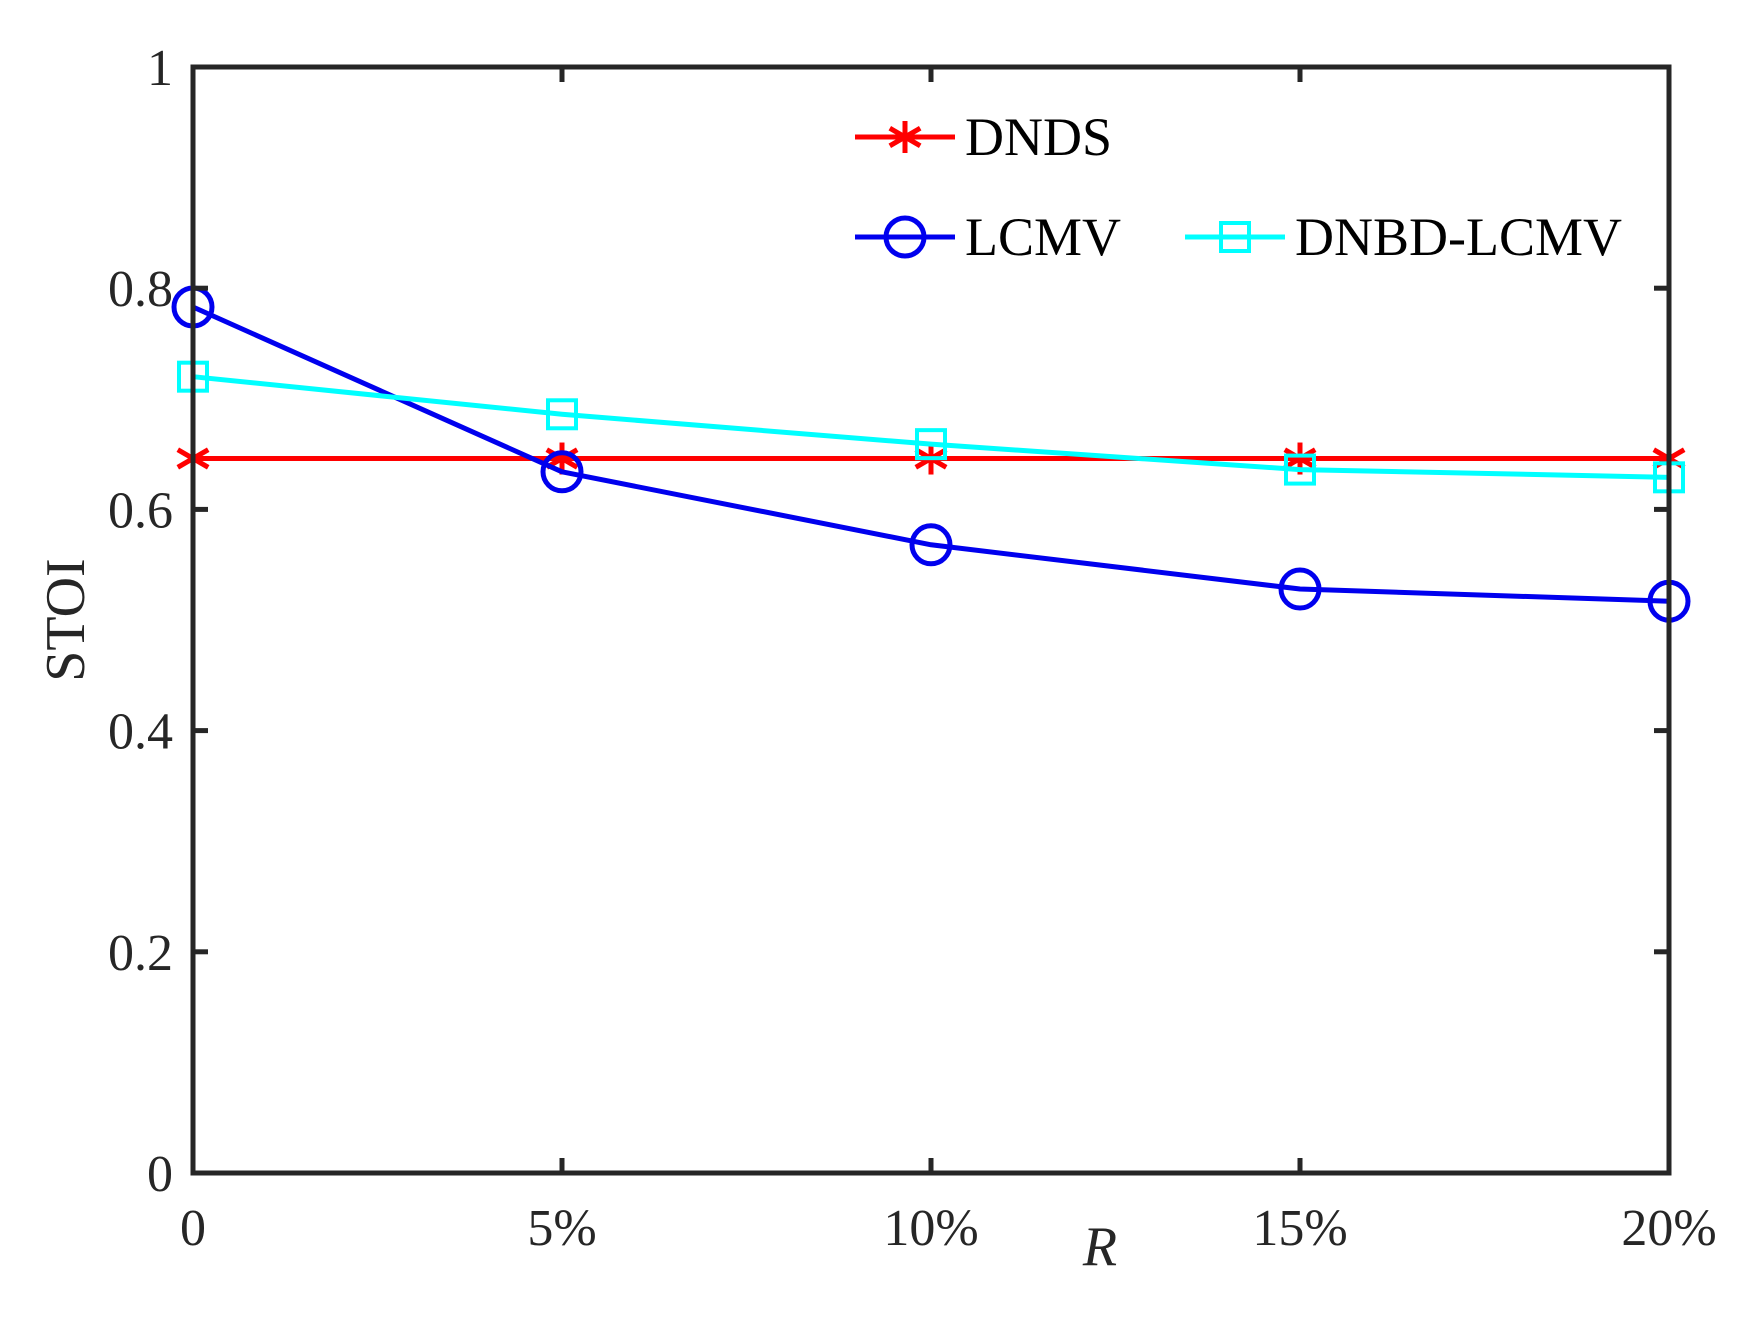 Image resolution: width=1750 pixels, height=1318 pixels. I want to click on legend-entry-lcmv: LCMV, so click(988, 237).